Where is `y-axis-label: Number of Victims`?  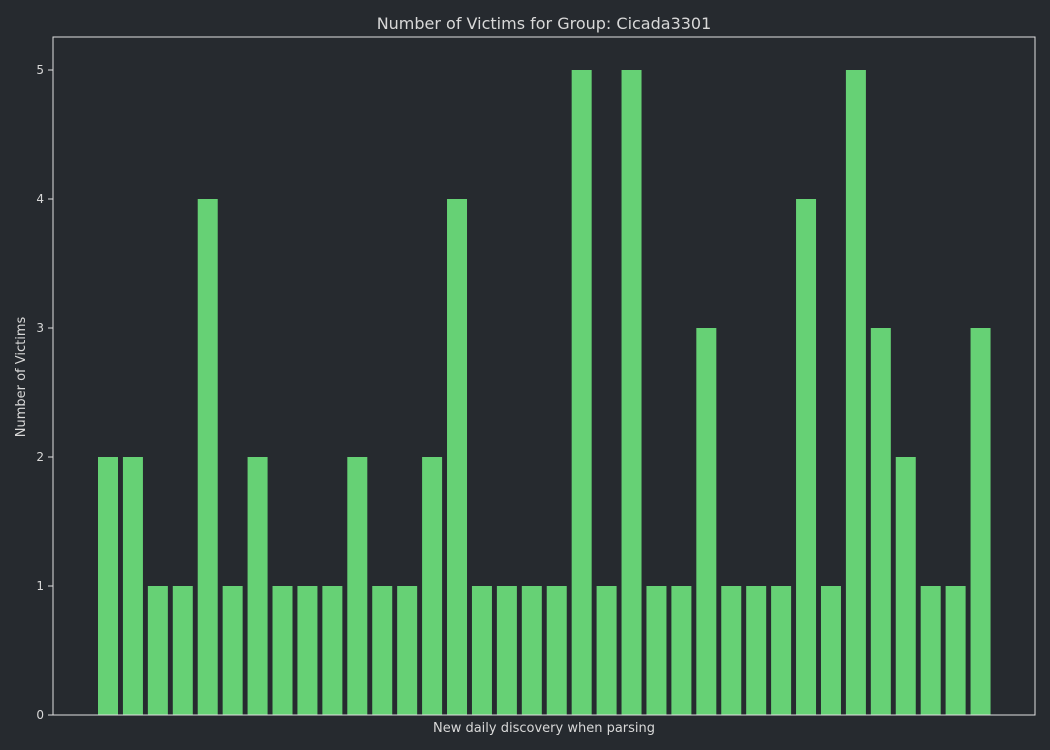 y-axis-label: Number of Victims is located at coordinates (21, 377).